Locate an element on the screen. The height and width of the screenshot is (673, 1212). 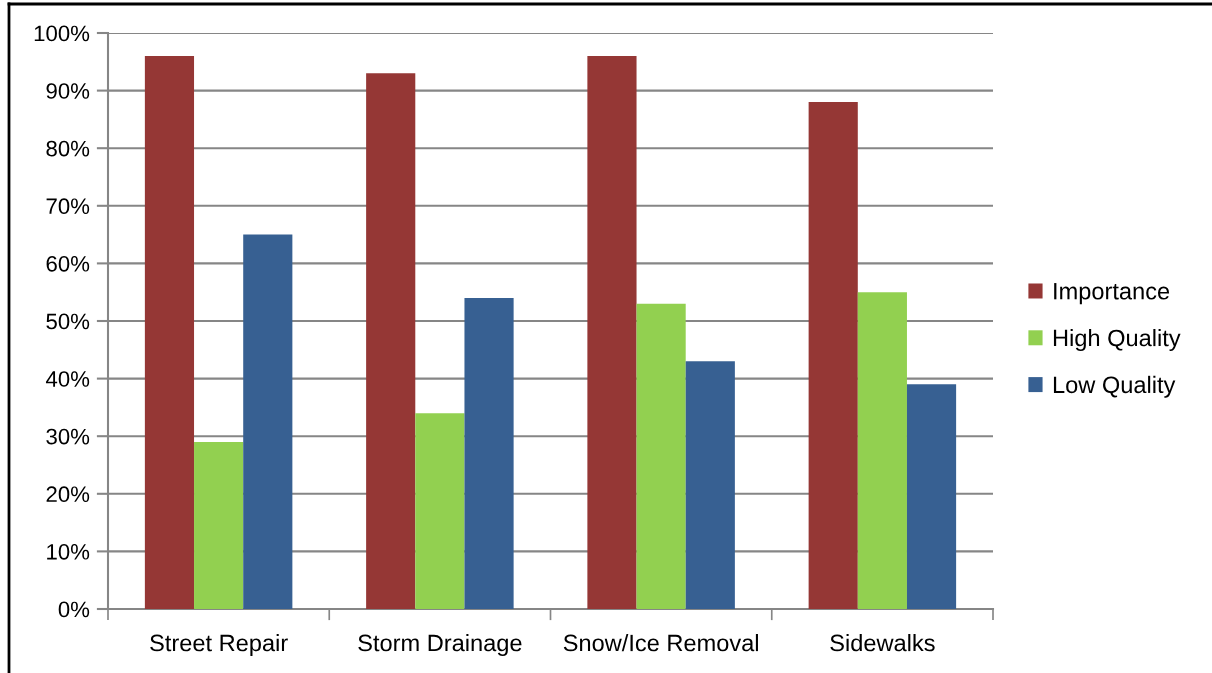
legend-label: Low Quality is located at coordinates (1114, 386).